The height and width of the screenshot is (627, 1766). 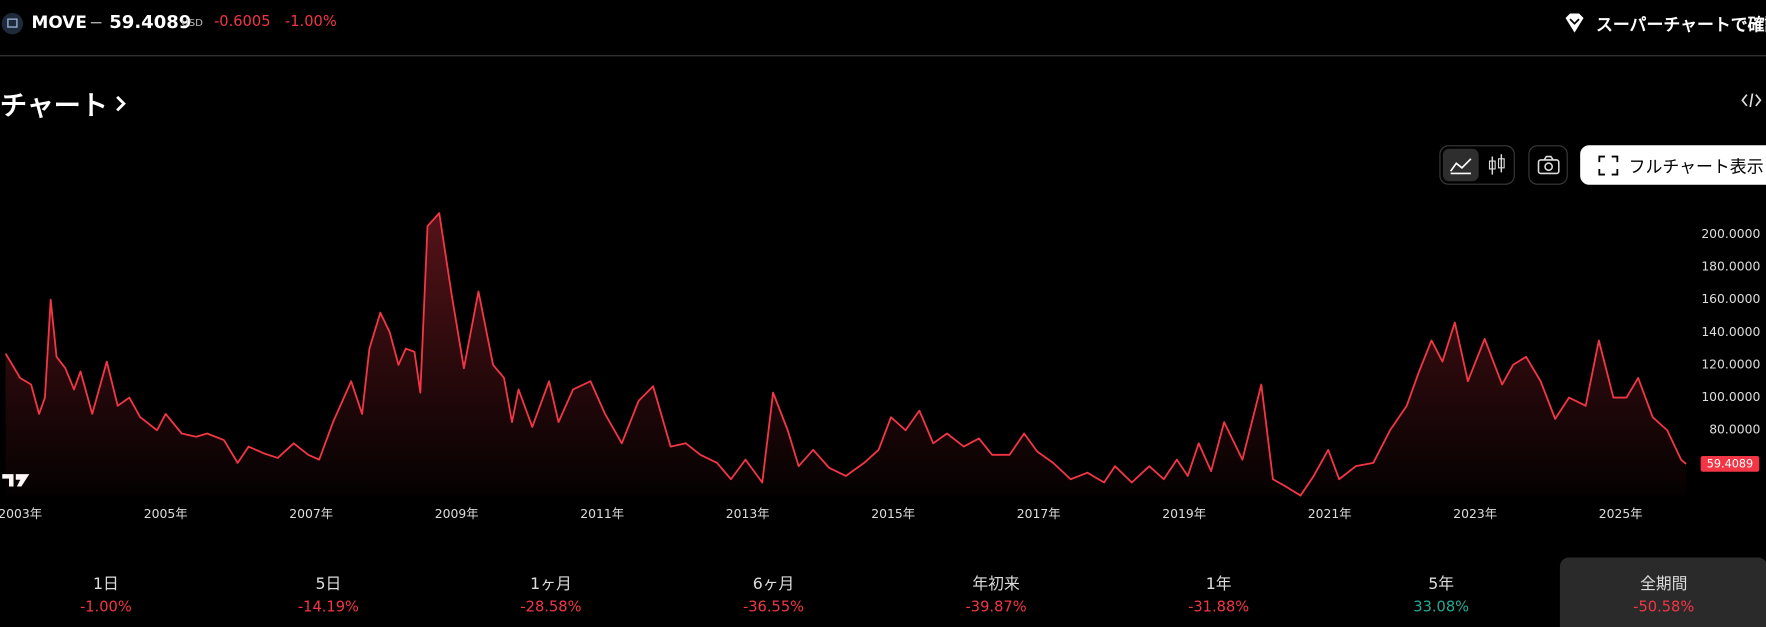 I want to click on period-change: -36.55%, so click(x=773, y=608).